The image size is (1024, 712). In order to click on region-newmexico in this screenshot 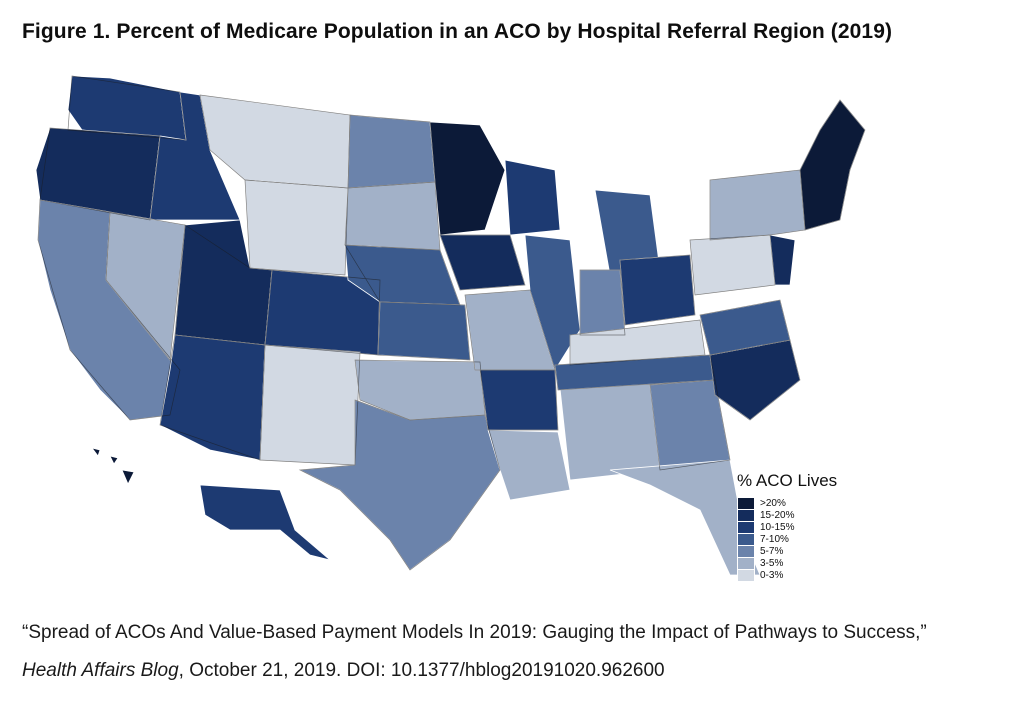, I will do `click(310, 405)`.